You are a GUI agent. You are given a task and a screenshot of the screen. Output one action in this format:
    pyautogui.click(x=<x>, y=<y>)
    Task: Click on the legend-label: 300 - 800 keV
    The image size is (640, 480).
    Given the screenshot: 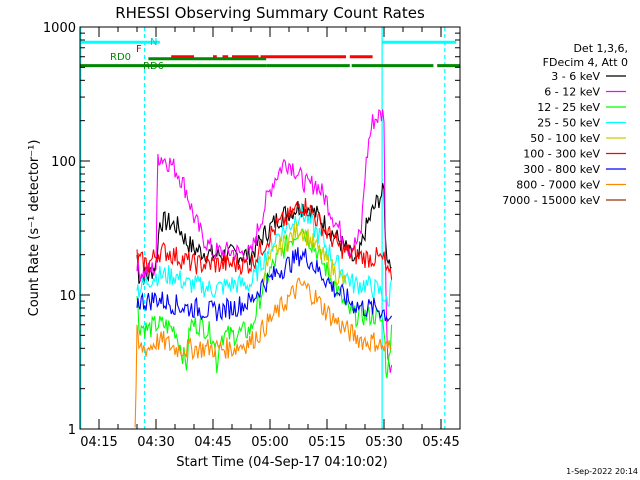 What is the action you would take?
    pyautogui.click(x=561, y=169)
    